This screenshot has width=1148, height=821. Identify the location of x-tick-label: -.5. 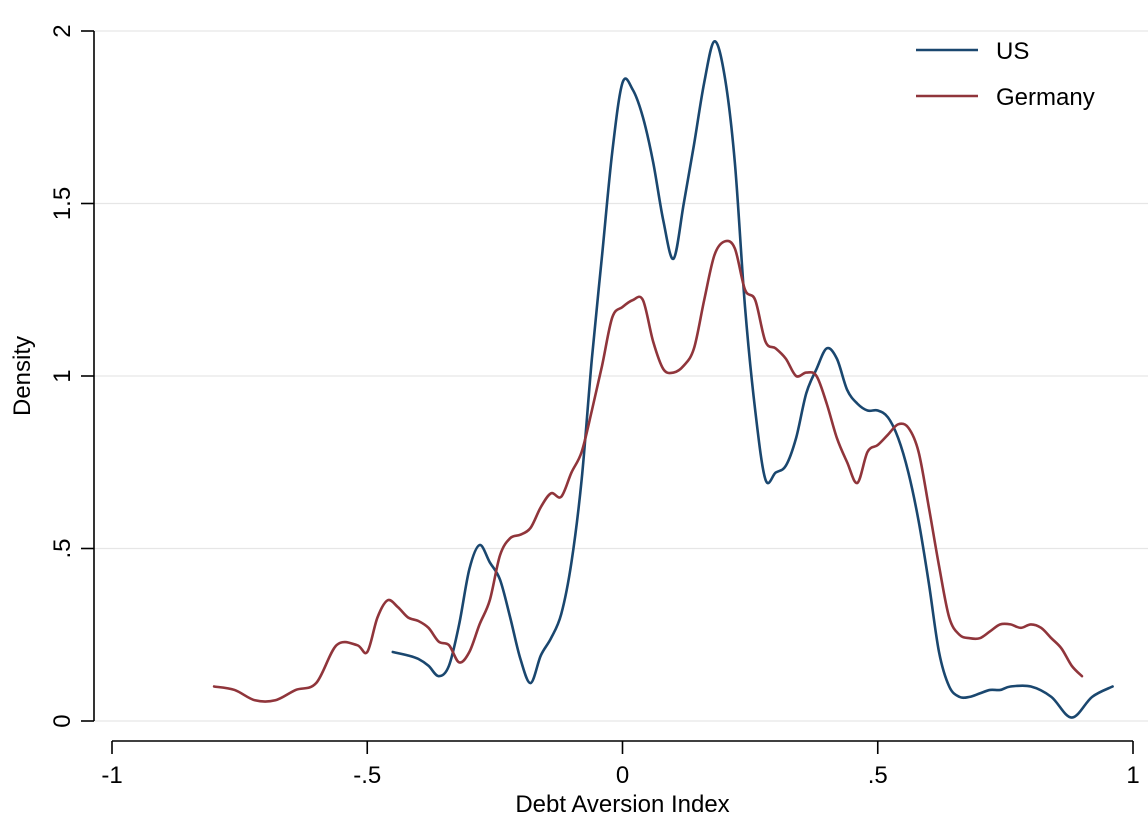
(367, 775).